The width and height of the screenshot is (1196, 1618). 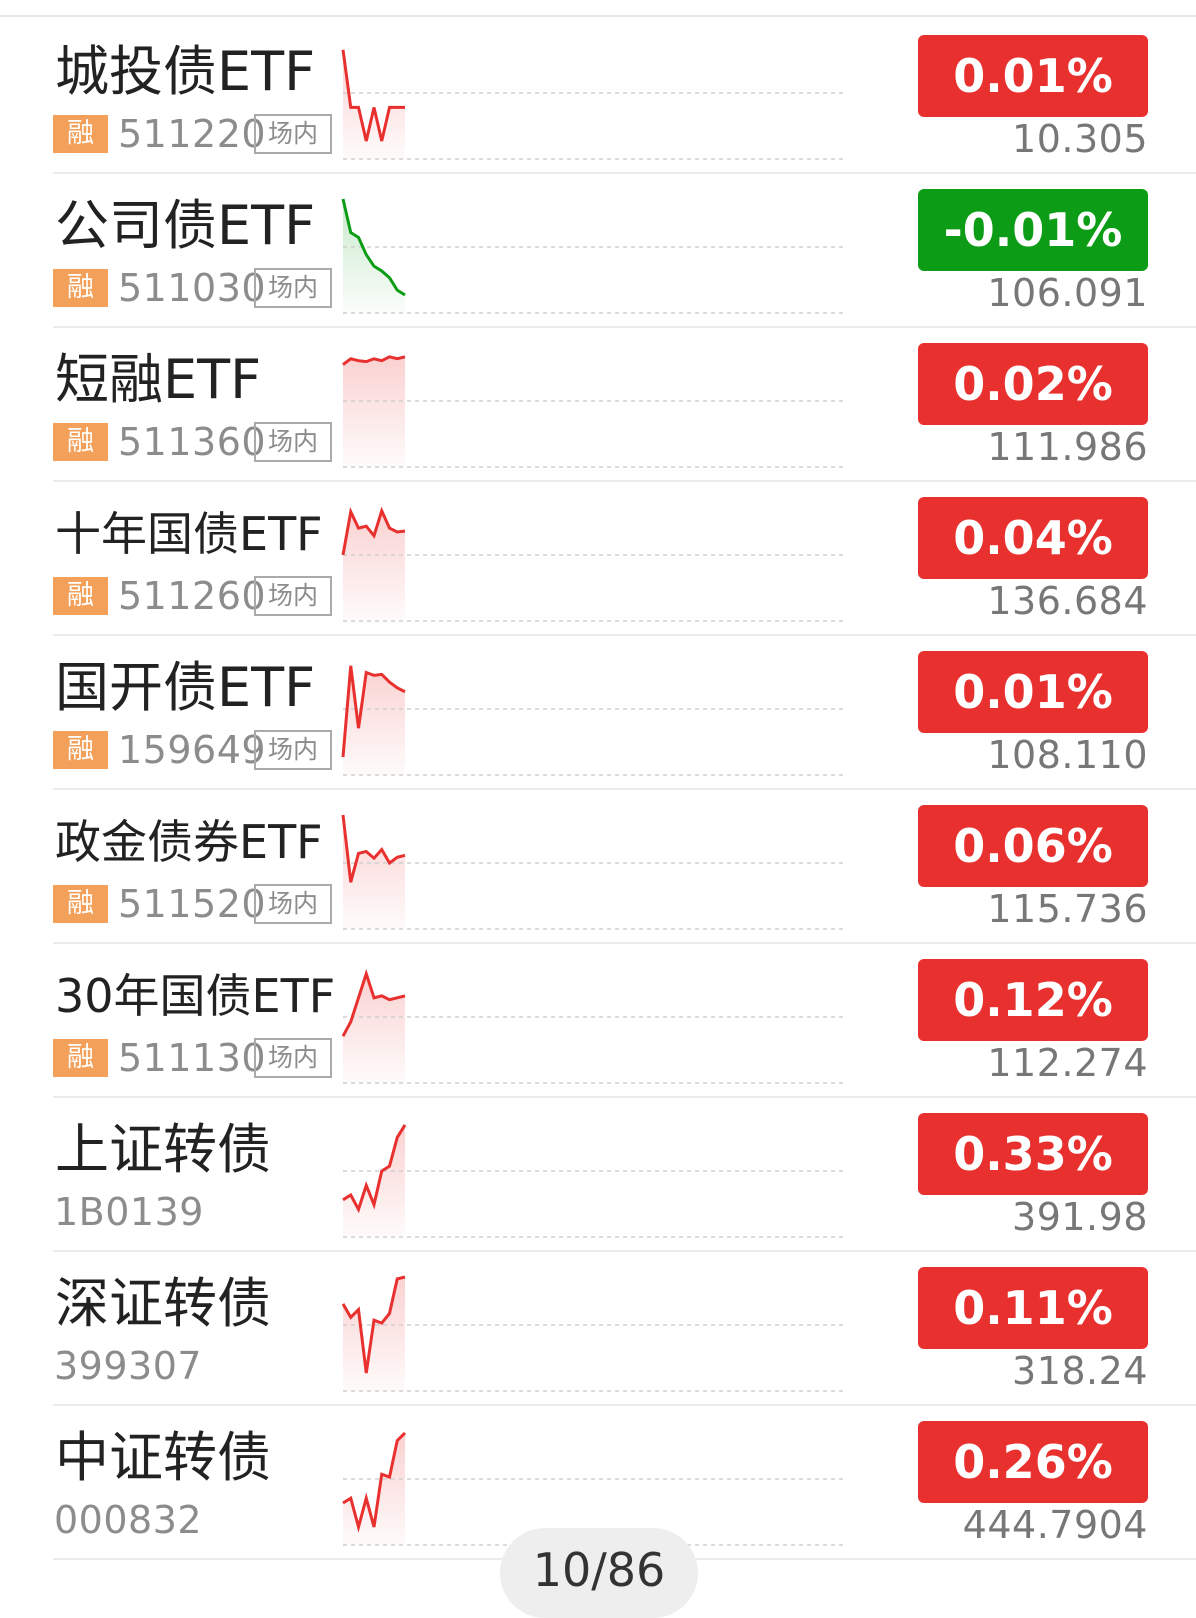 I want to click on security-code: 159649, so click(x=192, y=750).